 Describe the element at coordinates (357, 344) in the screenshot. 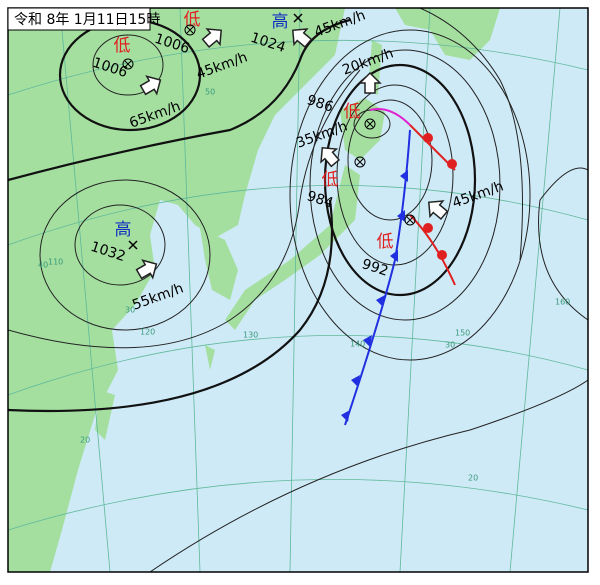

I see `grid-label: 140` at that location.